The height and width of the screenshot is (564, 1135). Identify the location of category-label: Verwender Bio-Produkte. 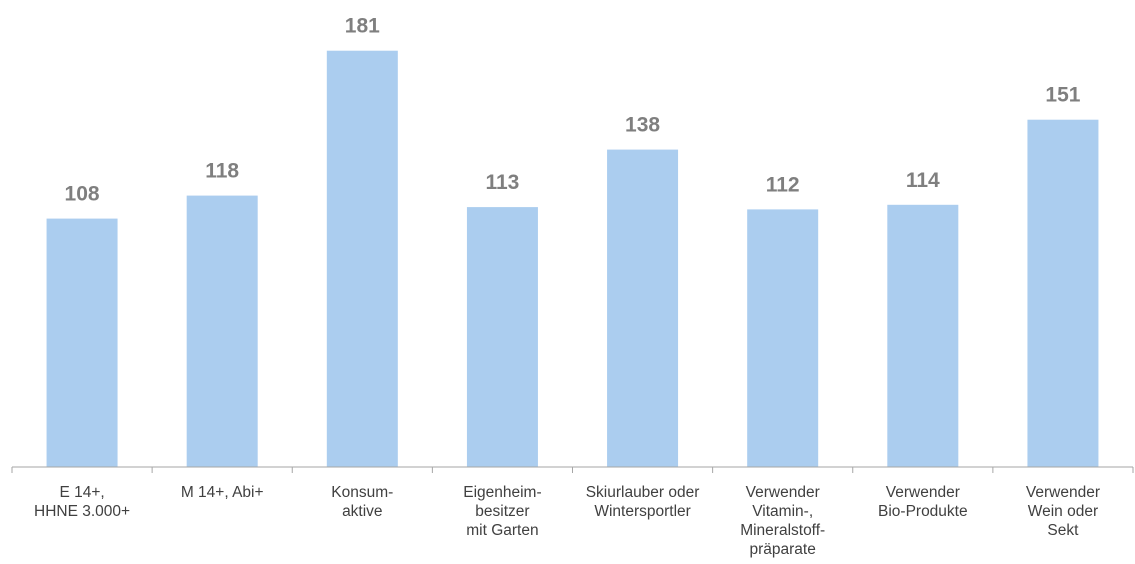
(923, 502).